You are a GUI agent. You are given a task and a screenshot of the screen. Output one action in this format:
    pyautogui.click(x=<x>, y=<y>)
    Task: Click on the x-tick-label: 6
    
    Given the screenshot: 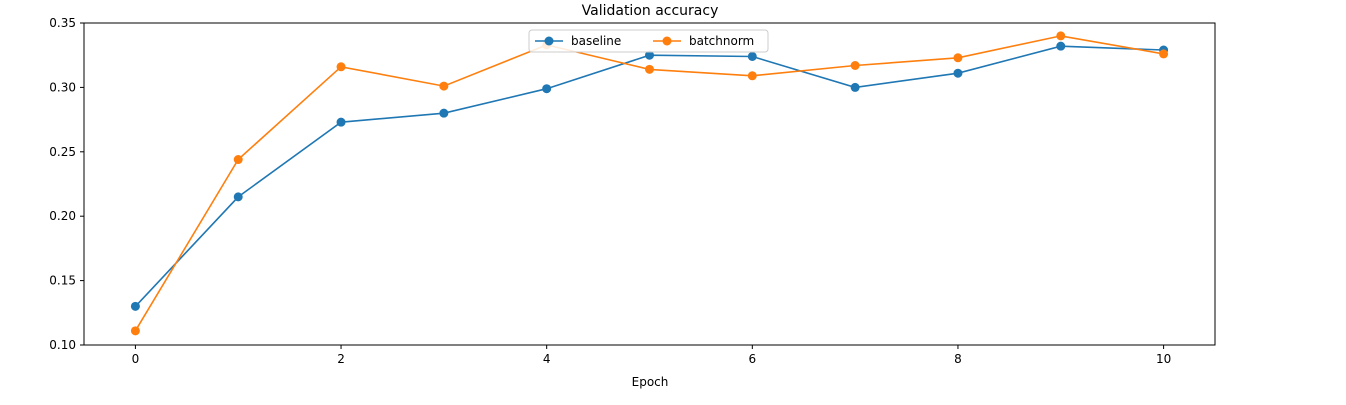 What is the action you would take?
    pyautogui.click(x=752, y=359)
    